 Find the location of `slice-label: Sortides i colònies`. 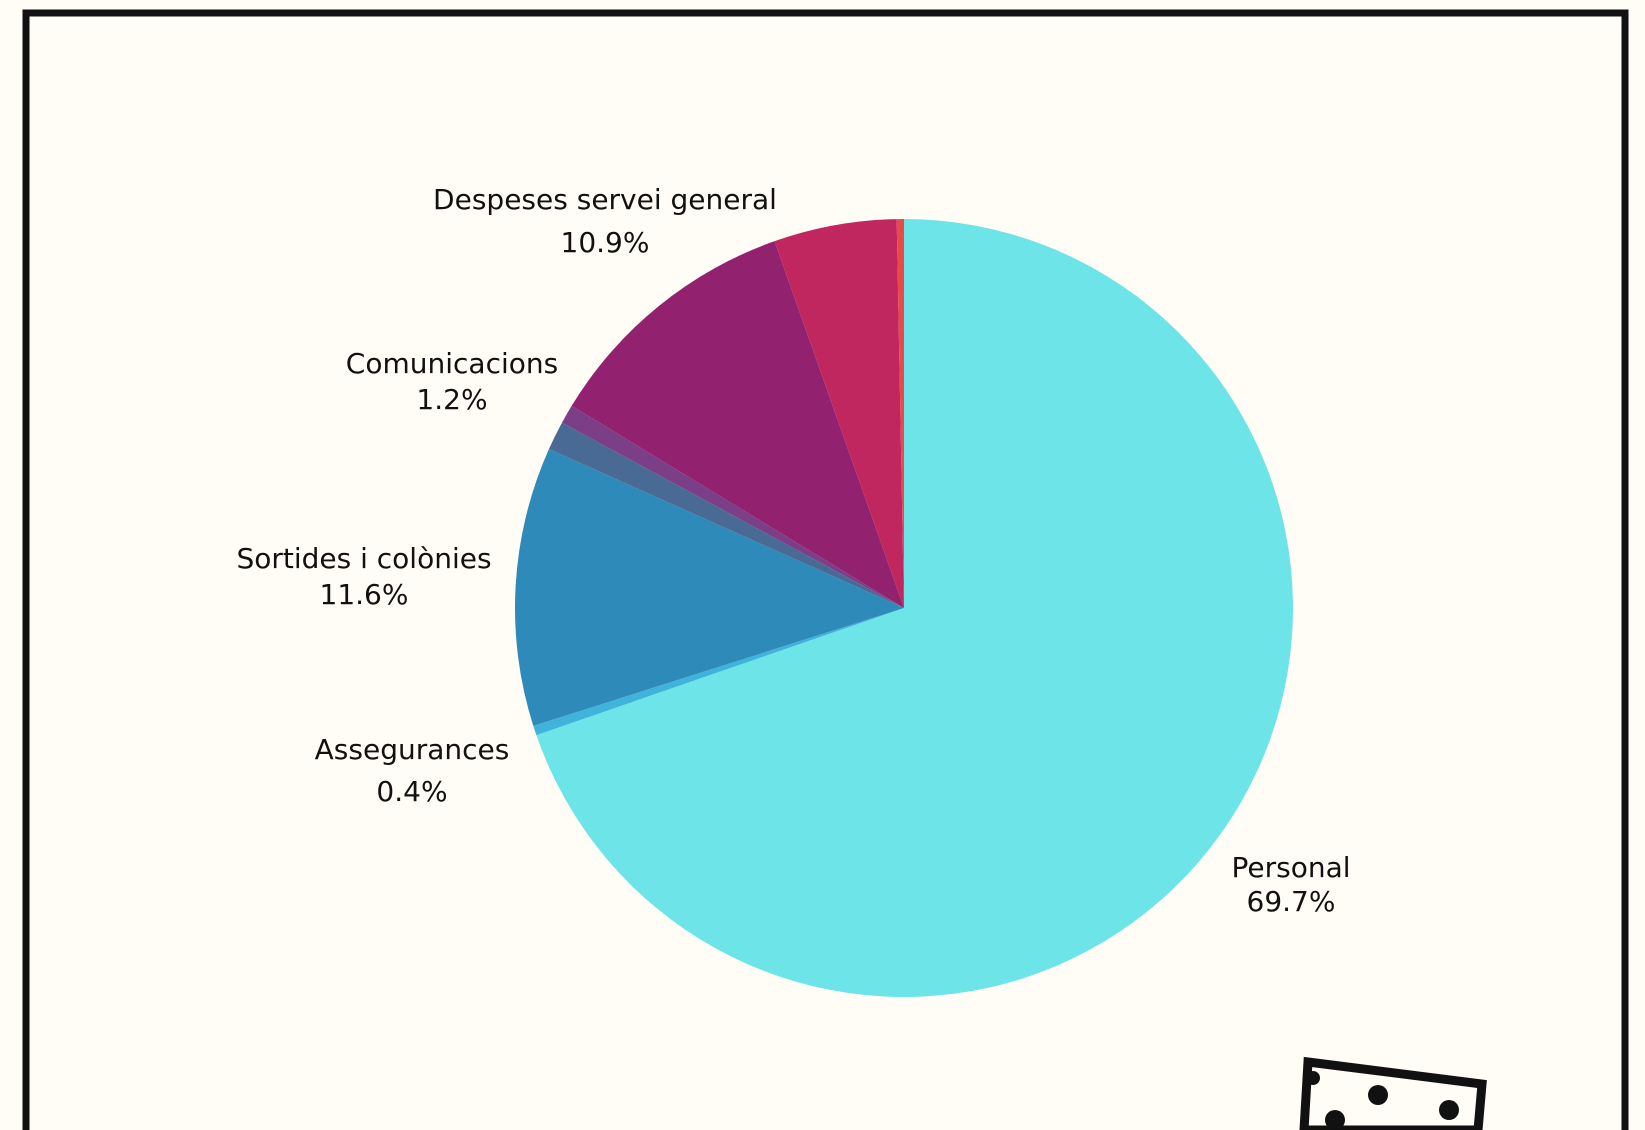

slice-label: Sortides i colònies is located at coordinates (363, 558).